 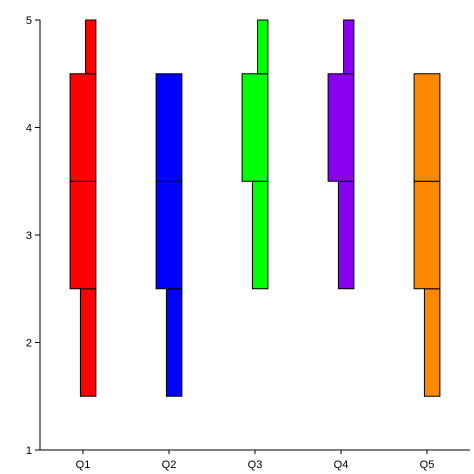 I want to click on y-tick-label: 2, so click(x=29, y=344).